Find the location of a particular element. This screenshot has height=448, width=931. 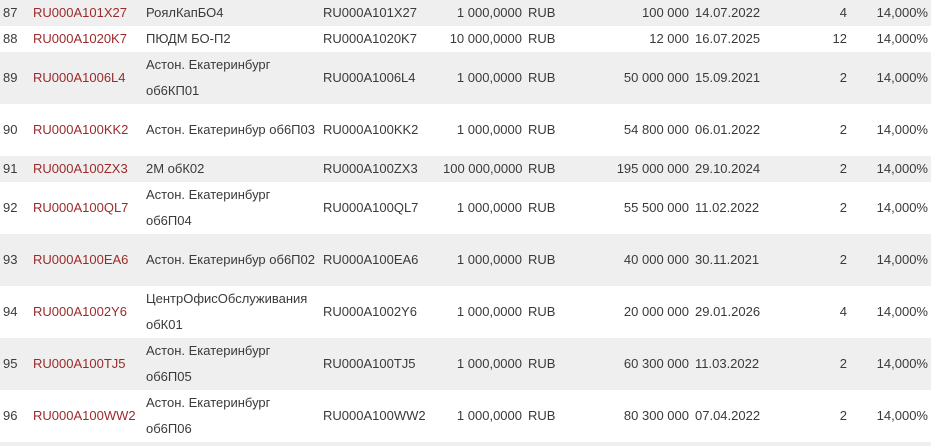

row-number: 90 is located at coordinates (10, 129).